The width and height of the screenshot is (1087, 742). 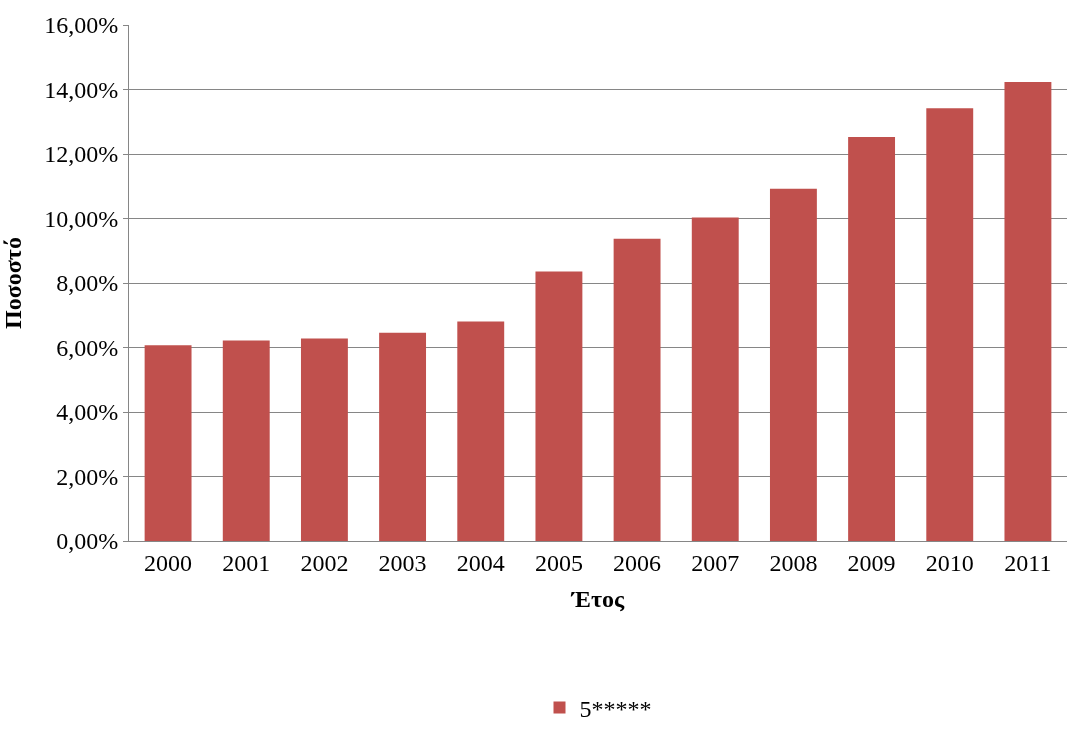 I want to click on y-tick-label: 10,00%, so click(x=81, y=218).